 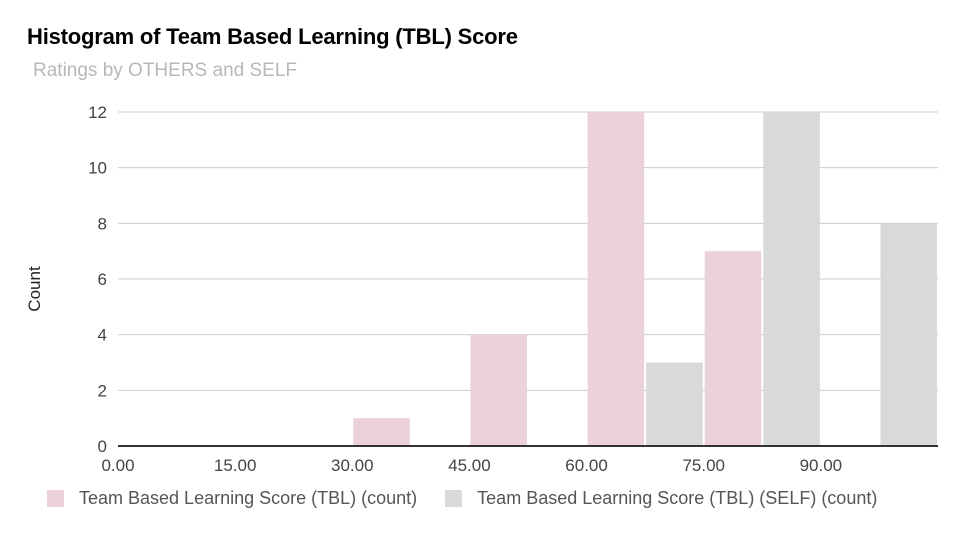 What do you see at coordinates (55, 498) in the screenshot?
I see `legend-swatch-others` at bounding box center [55, 498].